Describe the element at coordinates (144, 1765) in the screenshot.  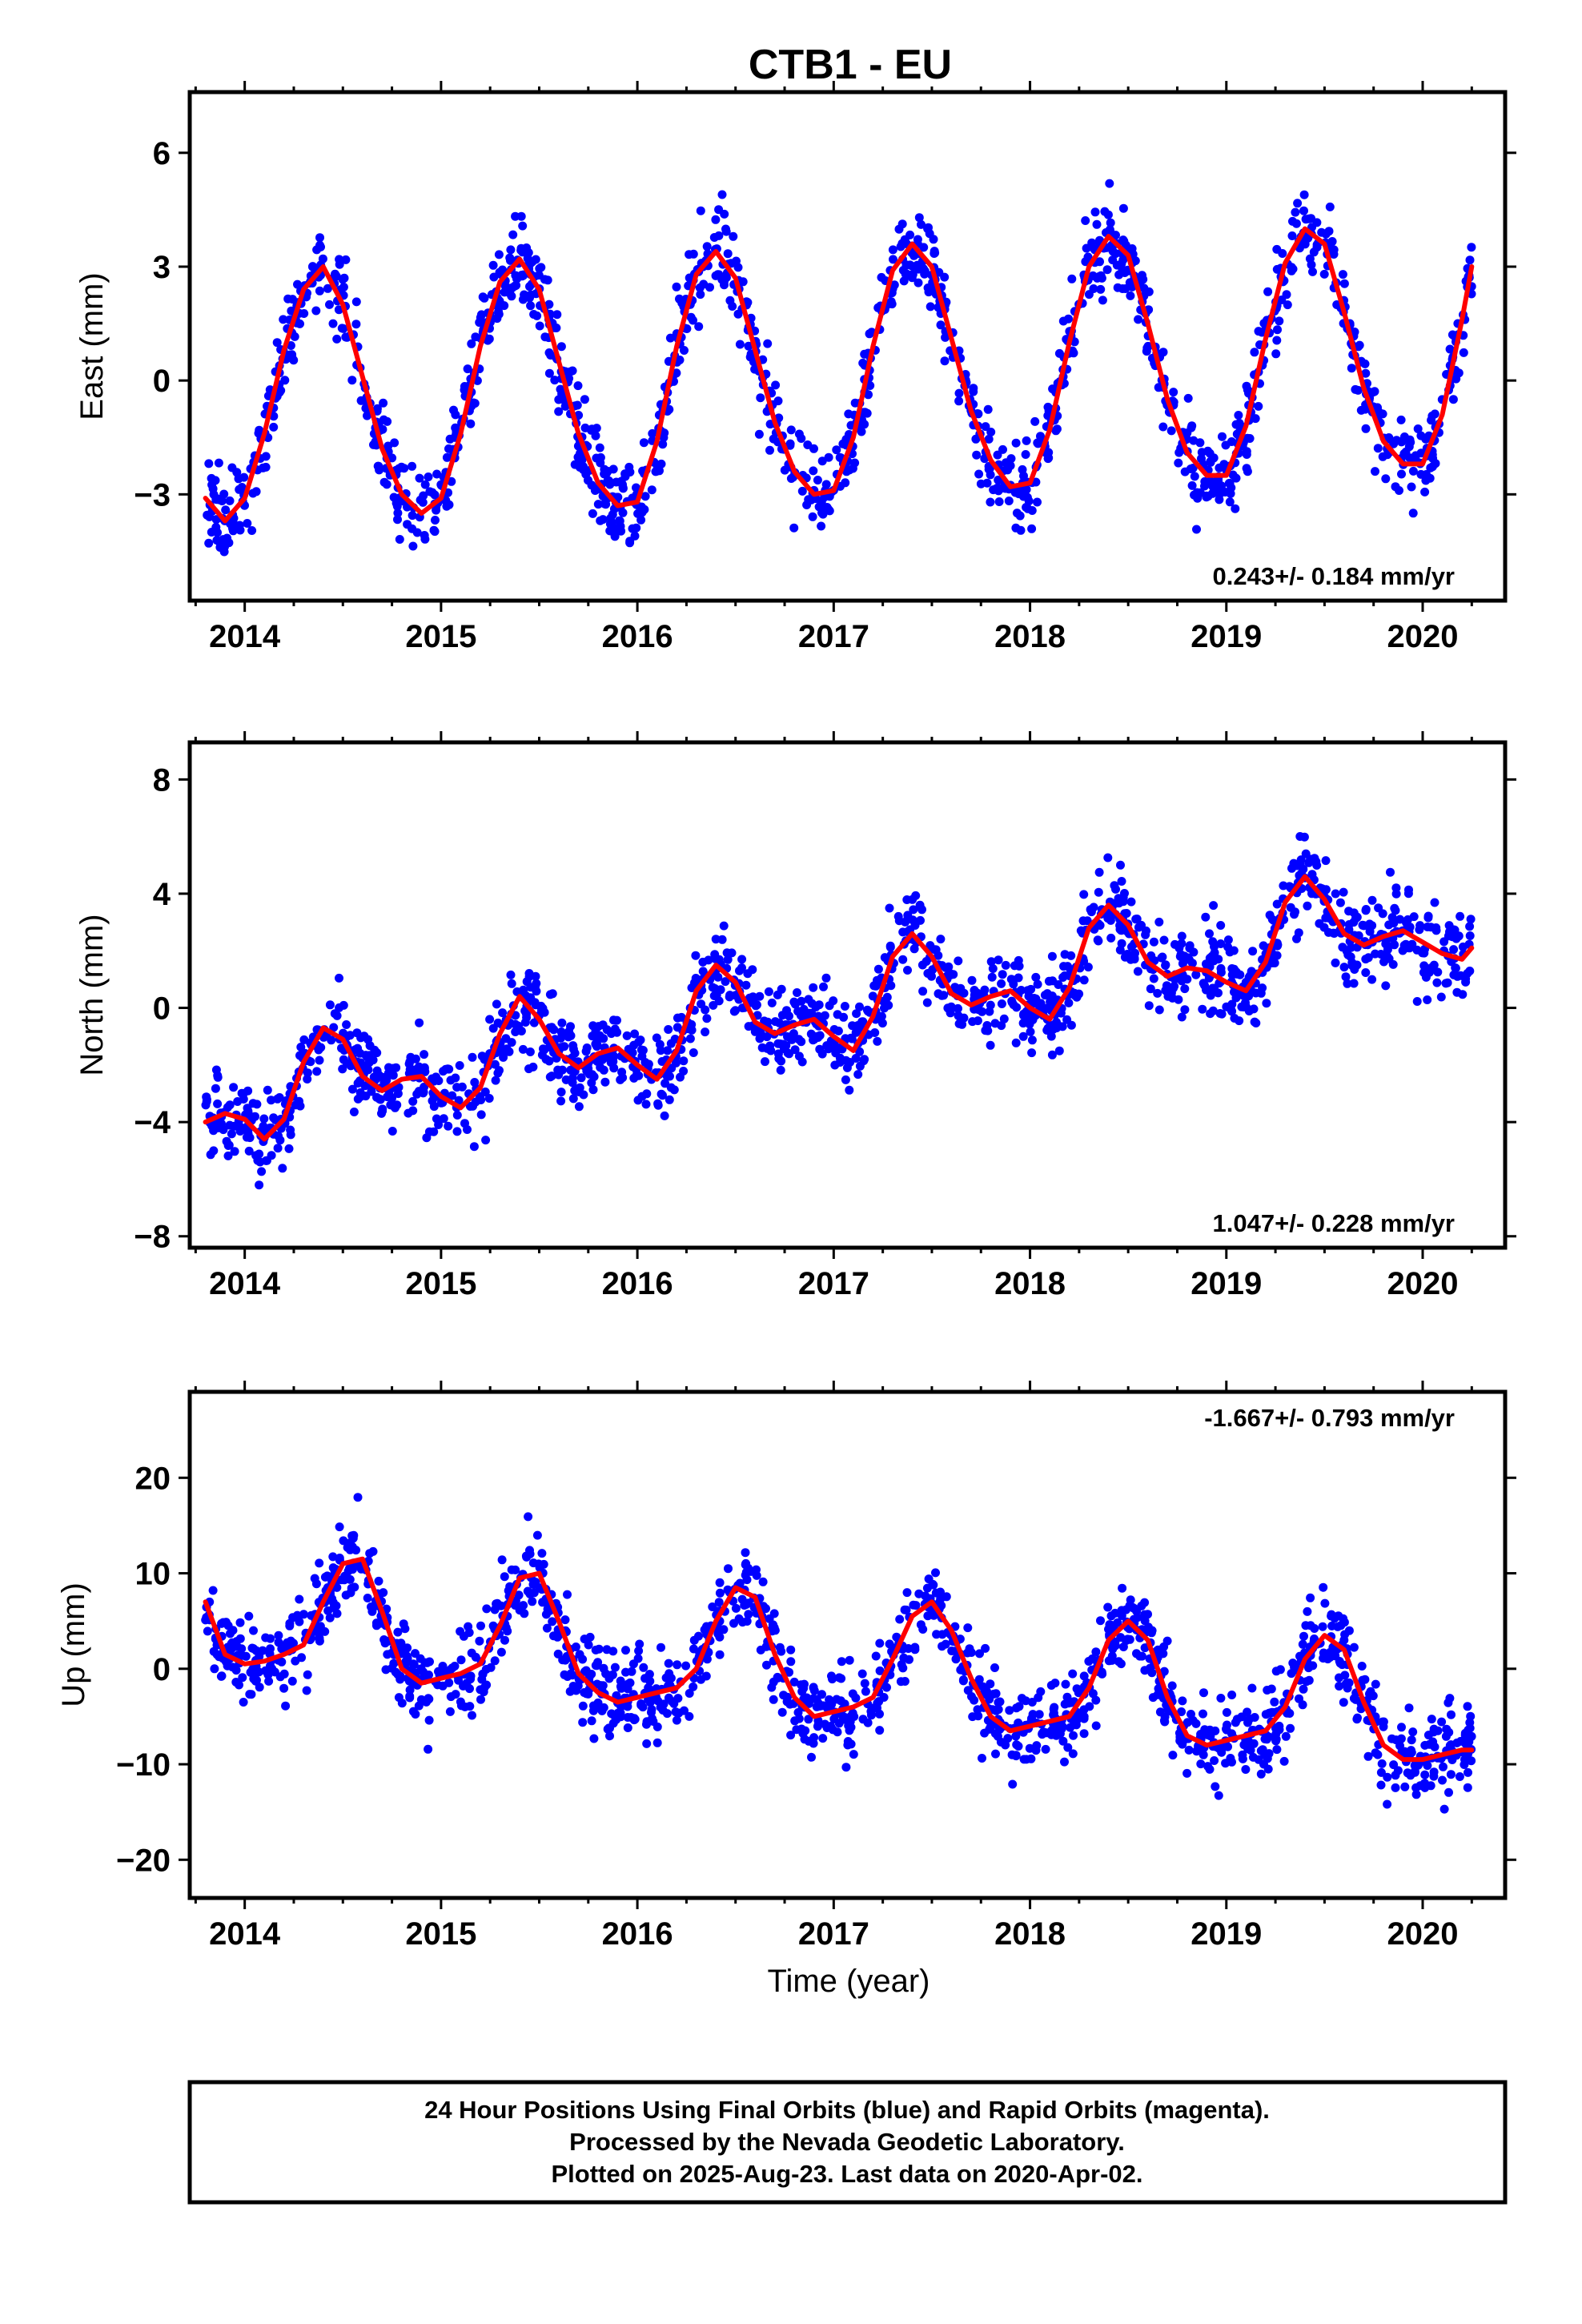
I see `y-tick-label: −10` at that location.